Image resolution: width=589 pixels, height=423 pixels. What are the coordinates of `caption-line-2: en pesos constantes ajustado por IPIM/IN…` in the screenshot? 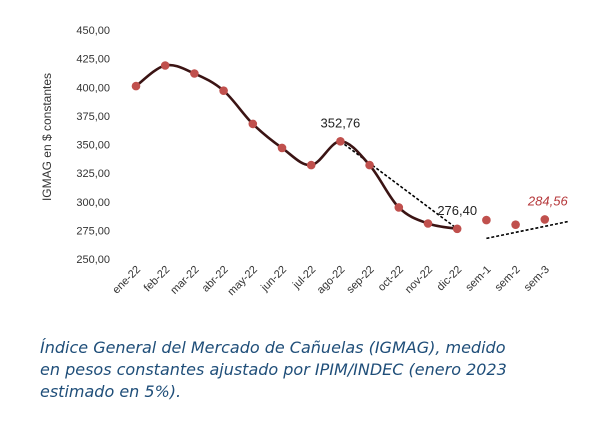 It's located at (273, 369).